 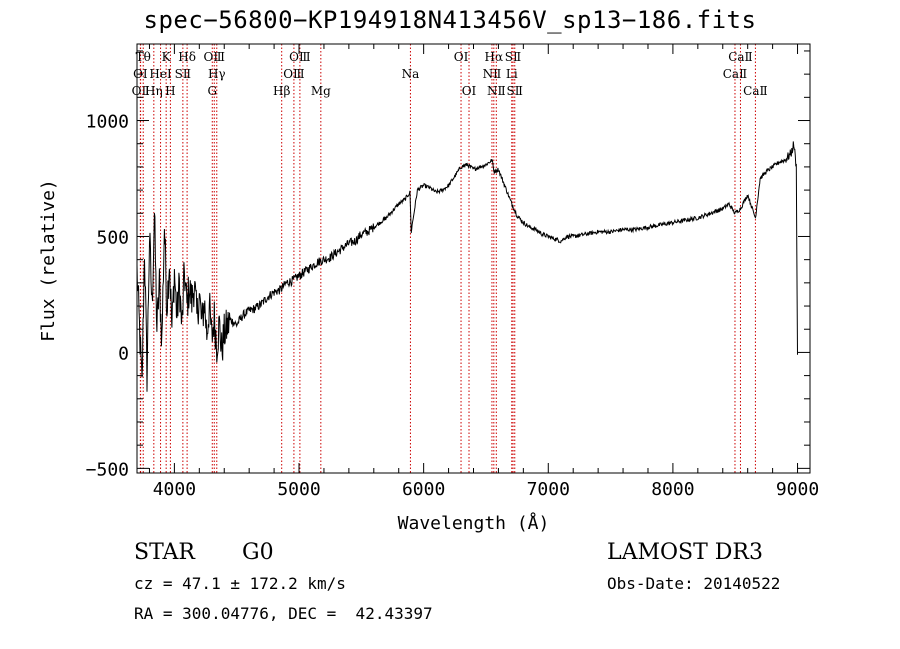 I want to click on marker-label-3: Hη, so click(x=154, y=91).